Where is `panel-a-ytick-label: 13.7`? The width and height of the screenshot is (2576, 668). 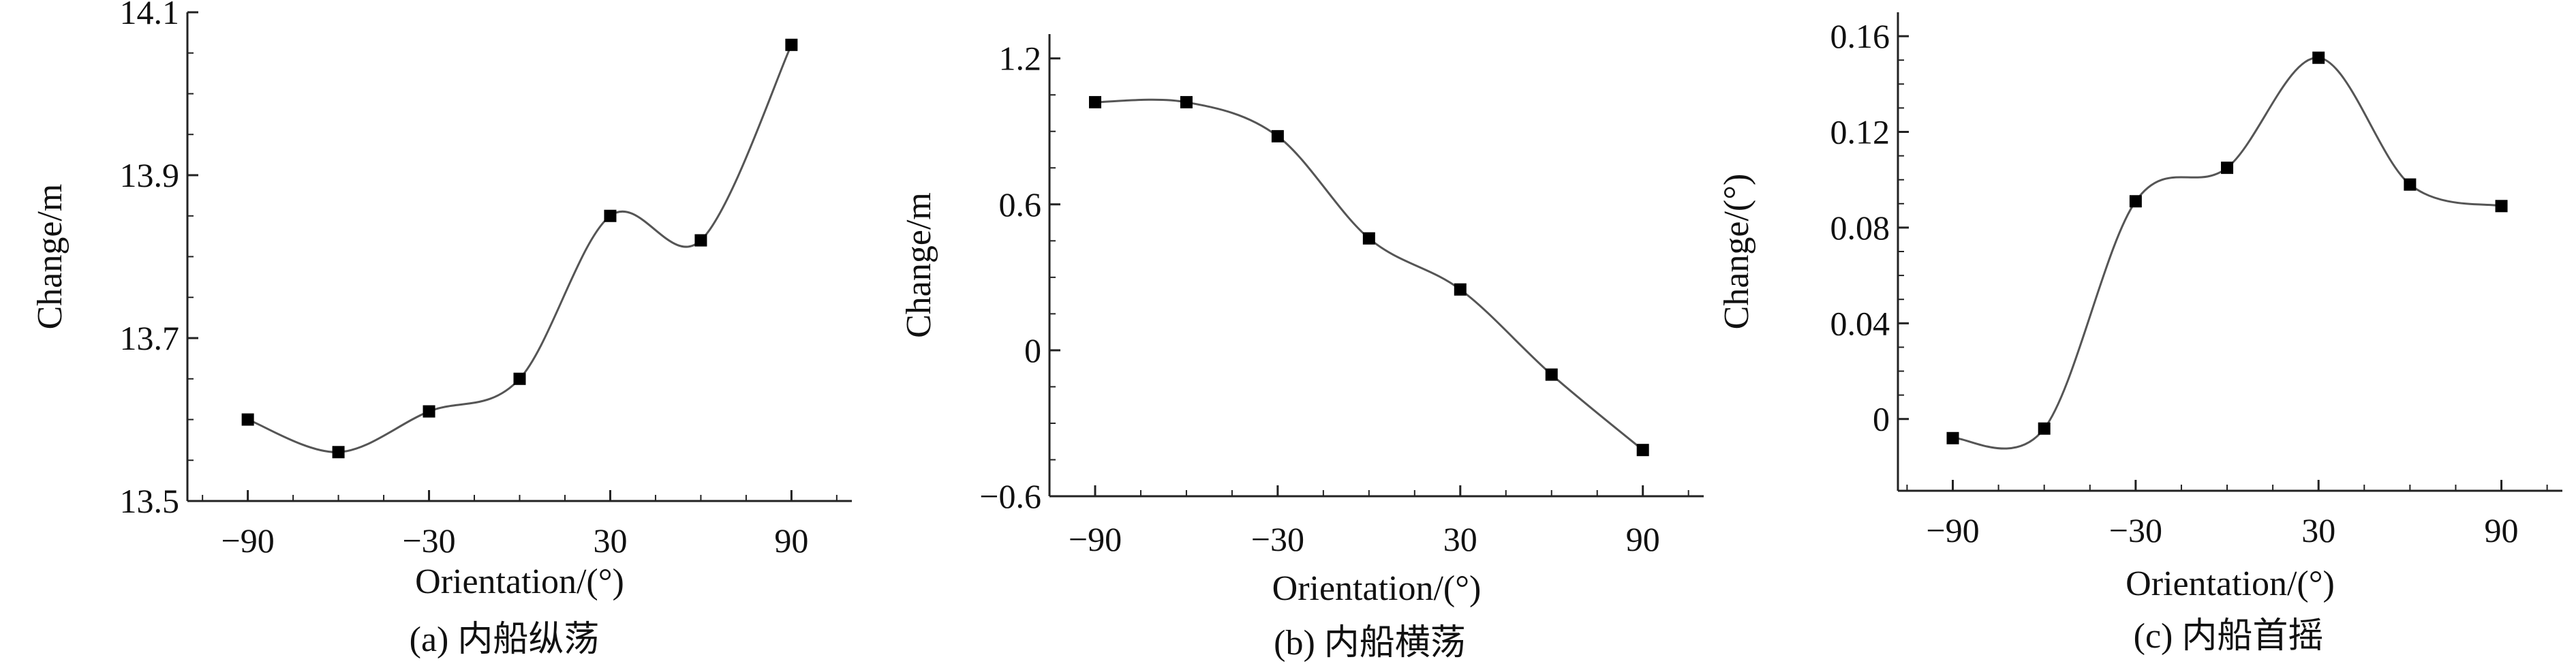
panel-a-ytick-label: 13.7 is located at coordinates (150, 338).